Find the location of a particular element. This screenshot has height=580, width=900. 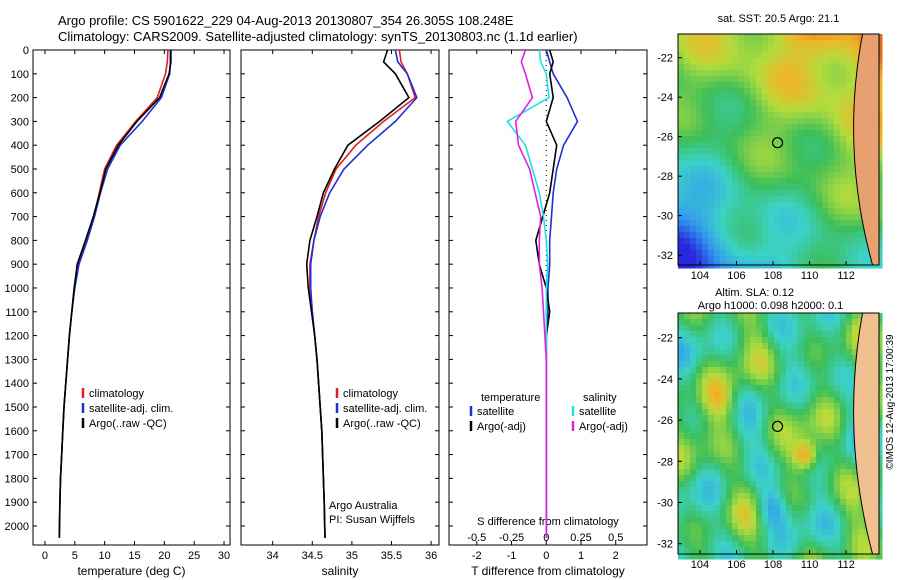

depth-tick-label: 300 is located at coordinates (20, 122).